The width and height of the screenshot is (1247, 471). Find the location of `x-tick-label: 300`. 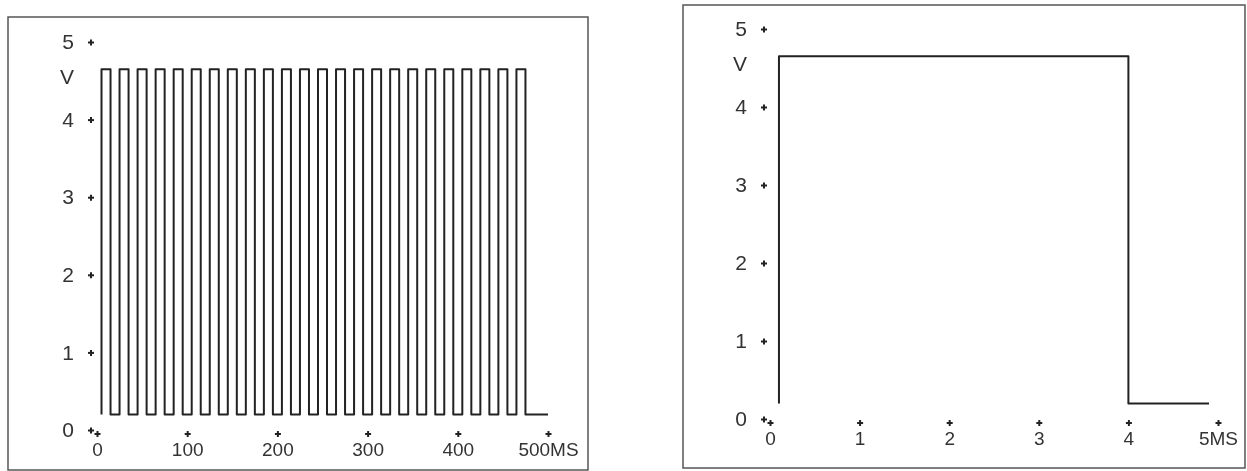

x-tick-label: 300 is located at coordinates (368, 450).